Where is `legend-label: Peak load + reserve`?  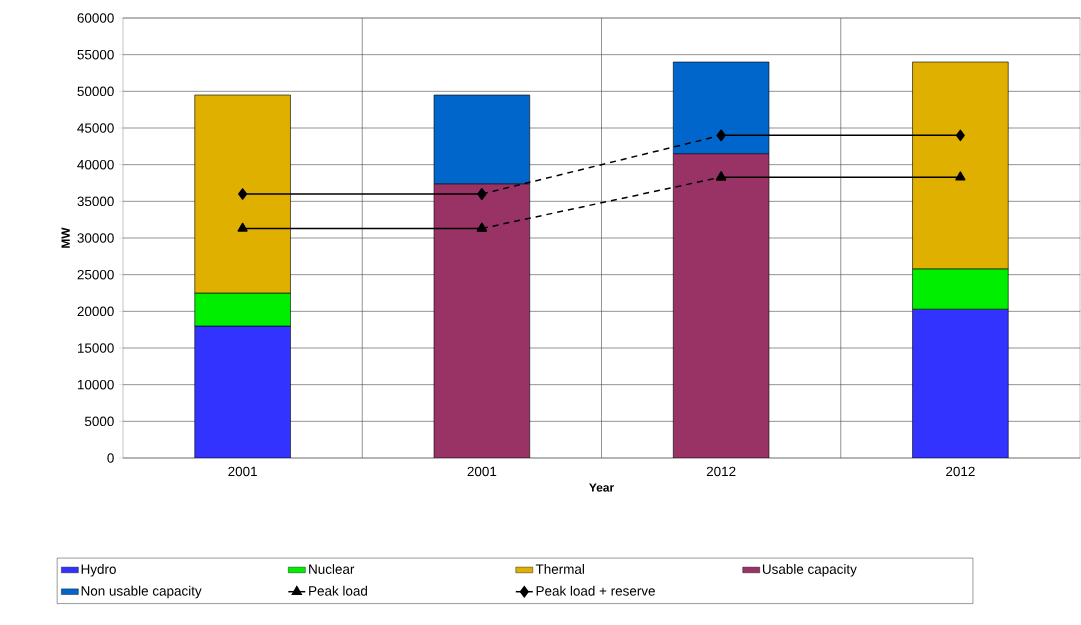 legend-label: Peak load + reserve is located at coordinates (595, 590).